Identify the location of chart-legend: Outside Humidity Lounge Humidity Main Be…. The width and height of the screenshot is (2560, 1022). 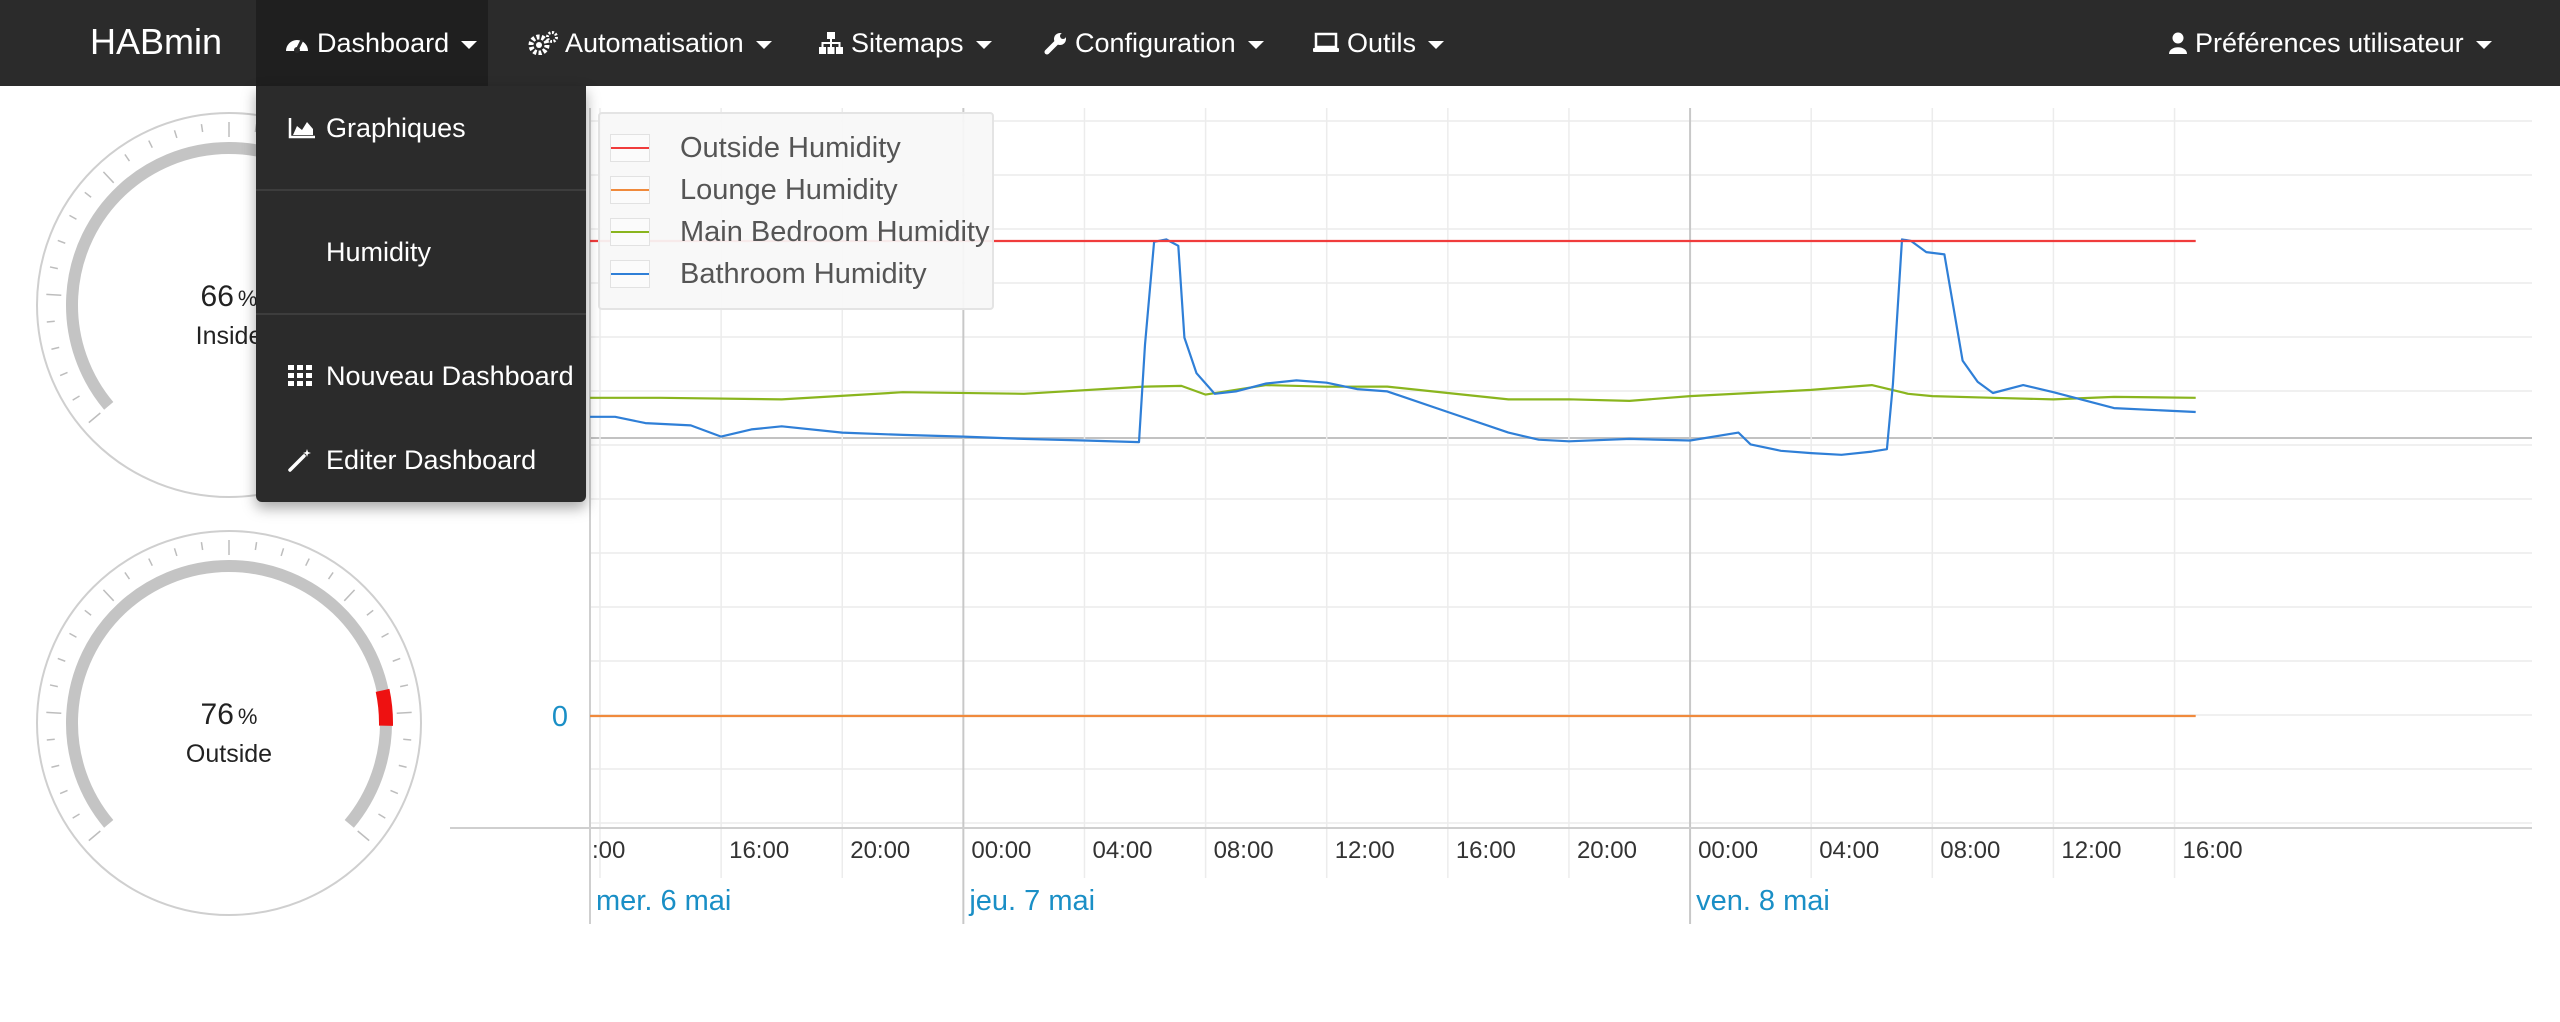
(796, 211).